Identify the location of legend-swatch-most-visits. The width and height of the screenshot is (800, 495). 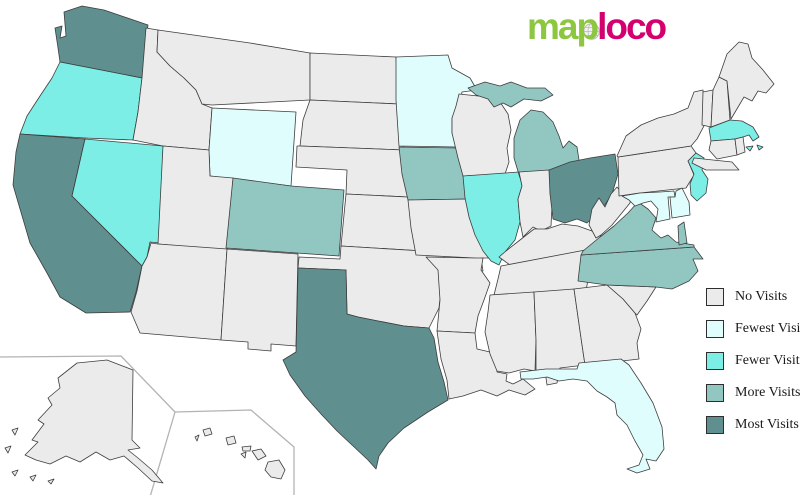
(715, 424).